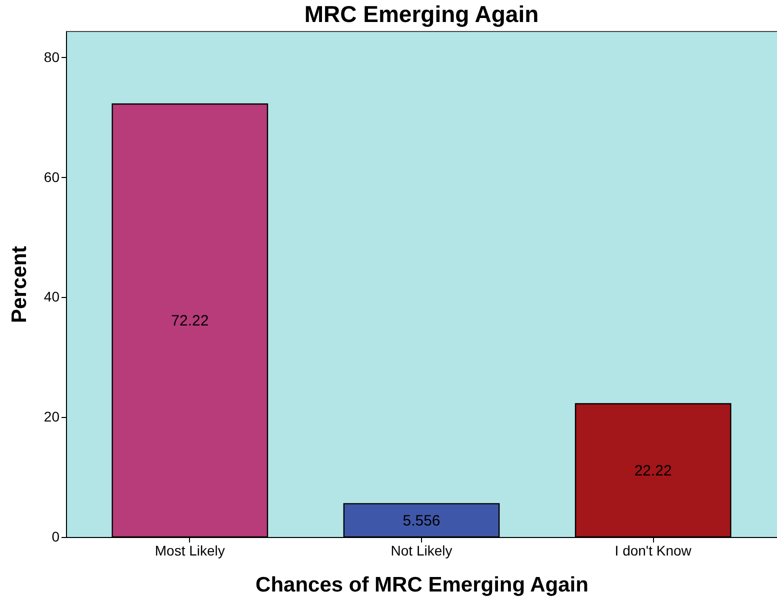 The height and width of the screenshot is (605, 777). Describe the element at coordinates (52, 56) in the screenshot. I see `y-tick-label: 80` at that location.